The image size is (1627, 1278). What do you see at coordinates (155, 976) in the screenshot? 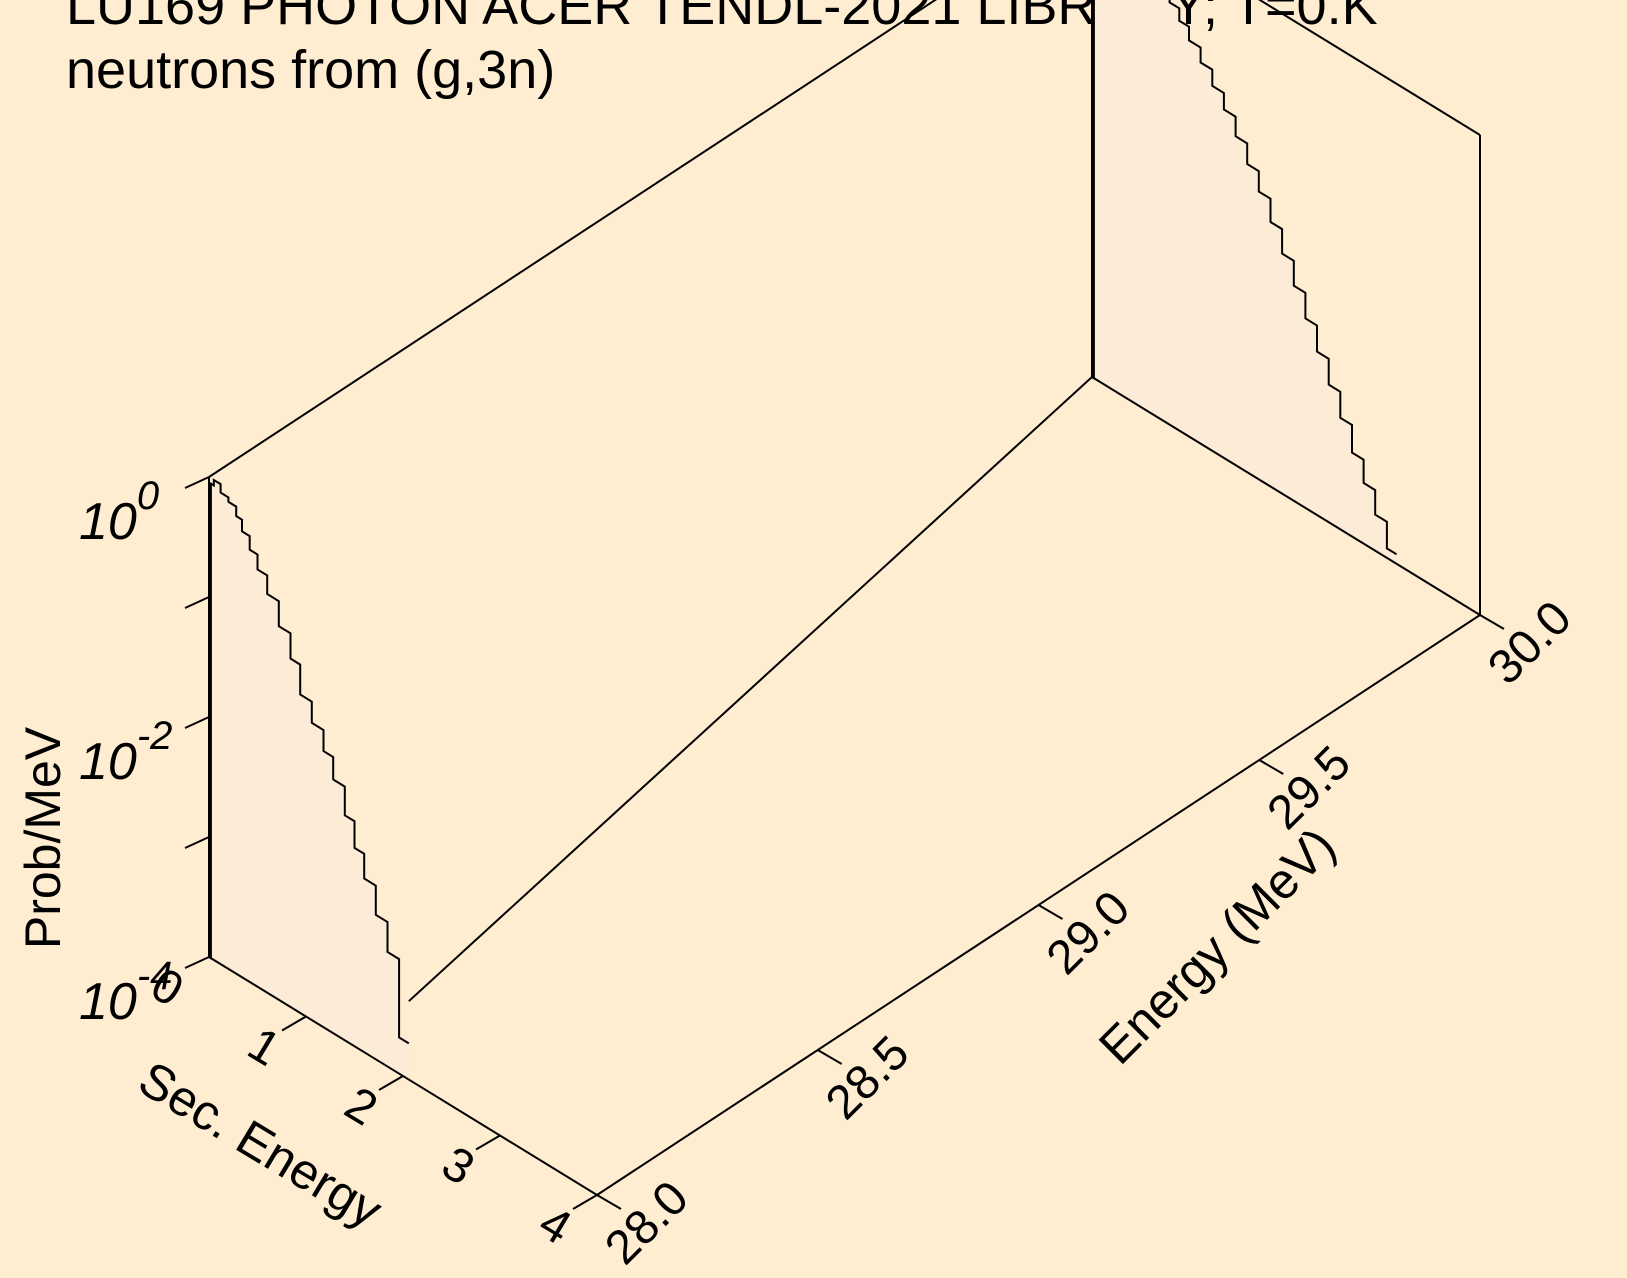
I see `z-tick-exponent: -4` at bounding box center [155, 976].